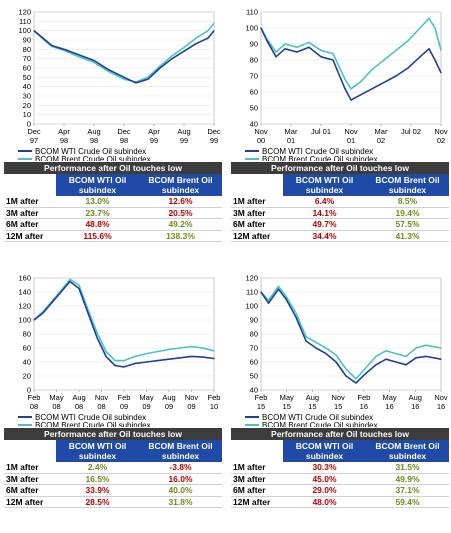  Describe the element at coordinates (25, 21) in the screenshot. I see `y-tick-label: 110` at that location.